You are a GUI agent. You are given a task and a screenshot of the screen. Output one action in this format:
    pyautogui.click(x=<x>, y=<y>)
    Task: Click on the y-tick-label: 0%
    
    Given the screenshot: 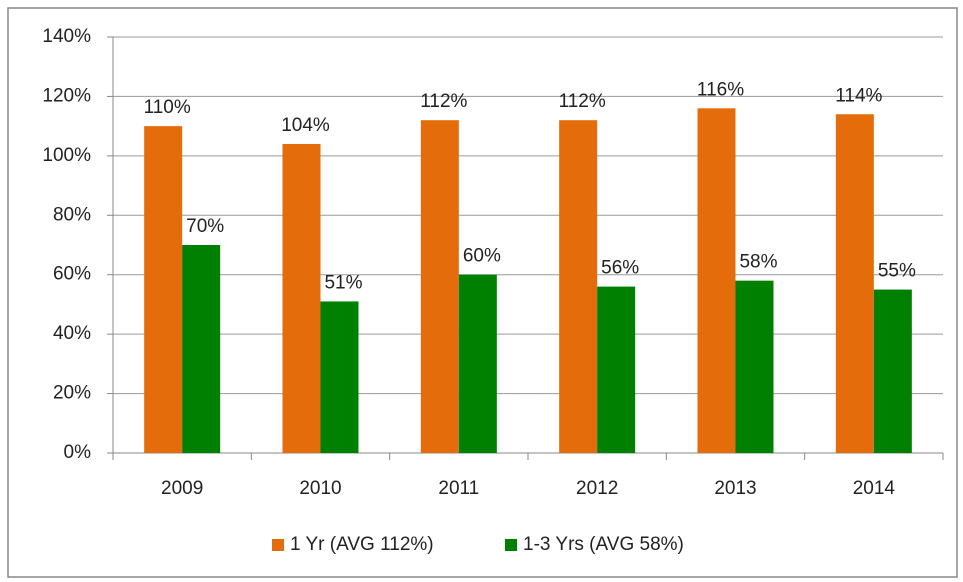 What is the action you would take?
    pyautogui.click(x=78, y=452)
    